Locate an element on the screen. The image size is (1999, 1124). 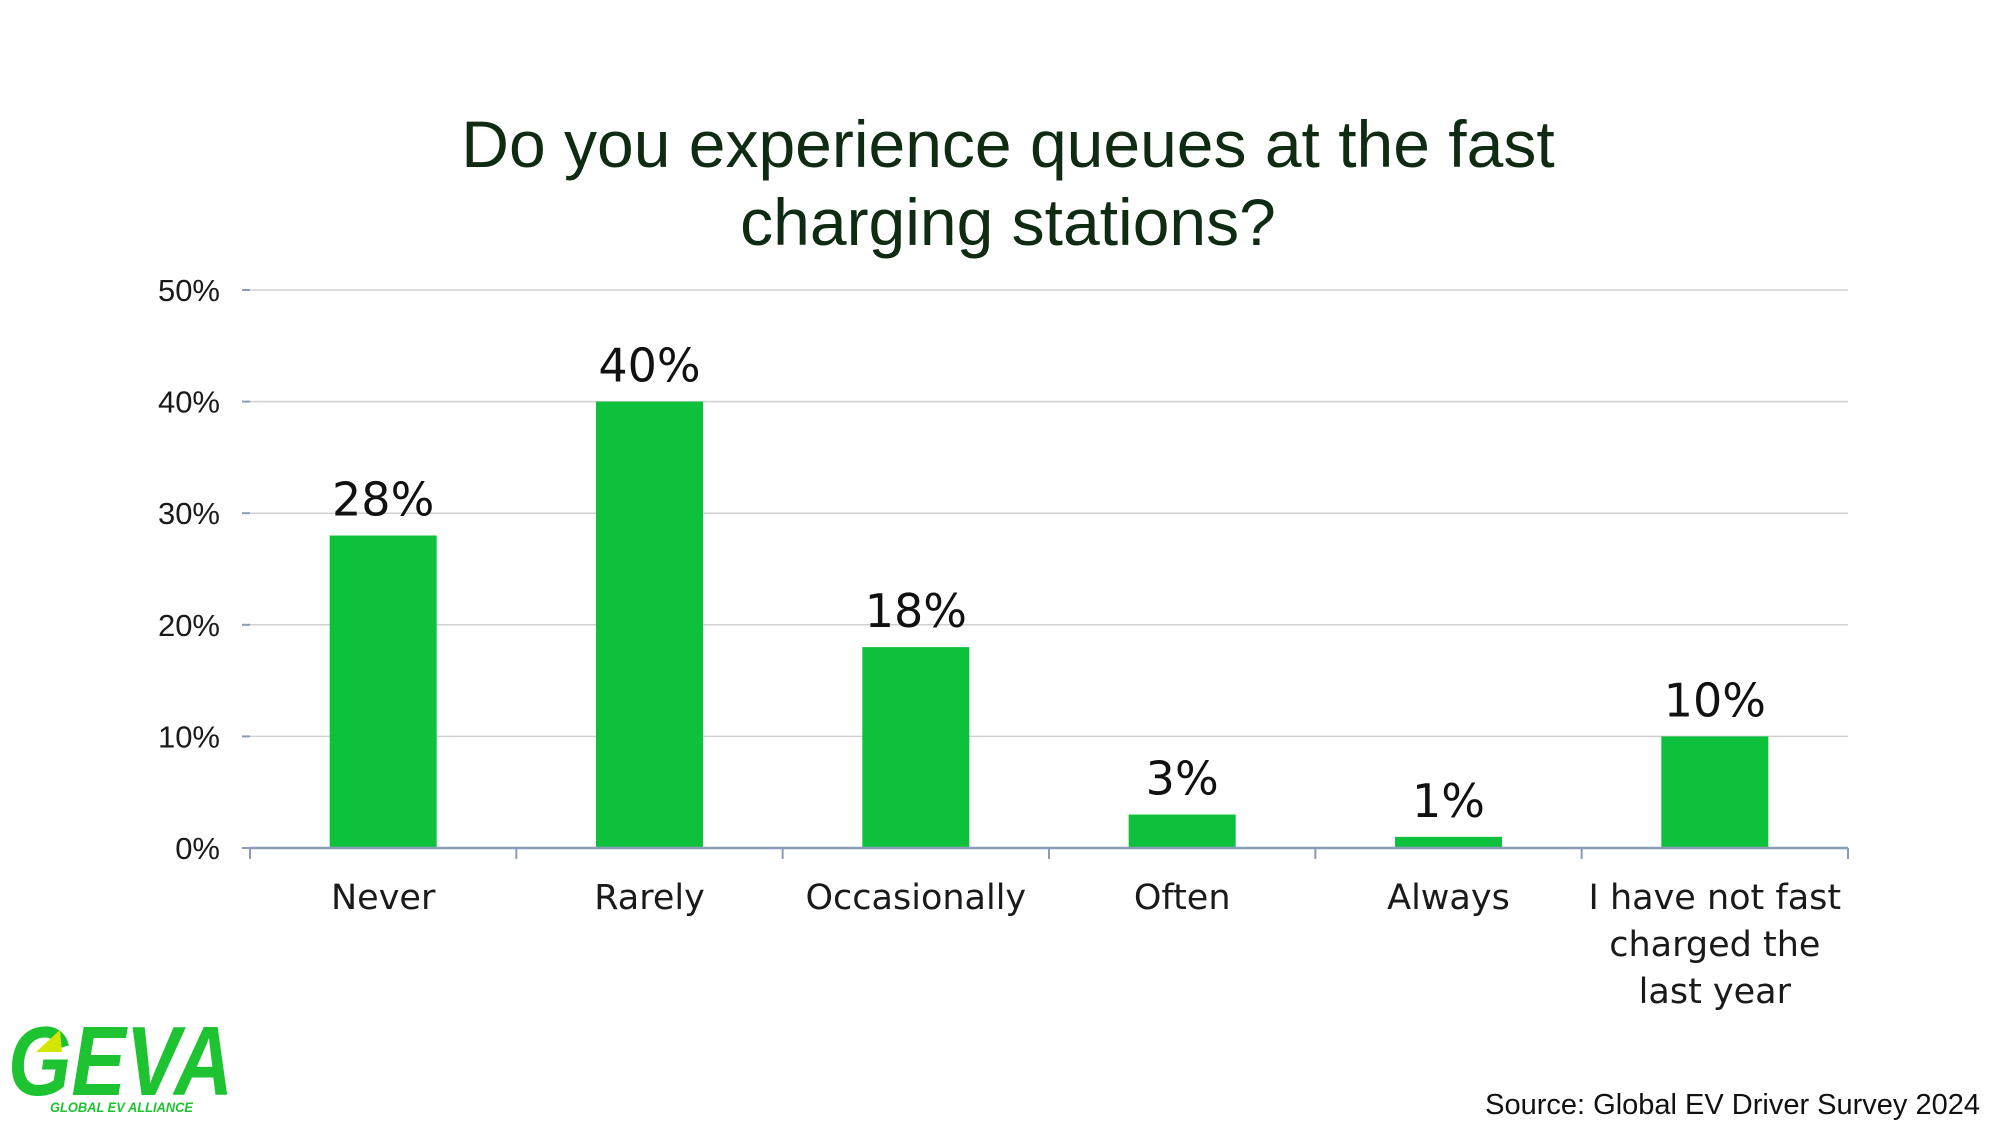
data-label: 18% is located at coordinates (916, 611).